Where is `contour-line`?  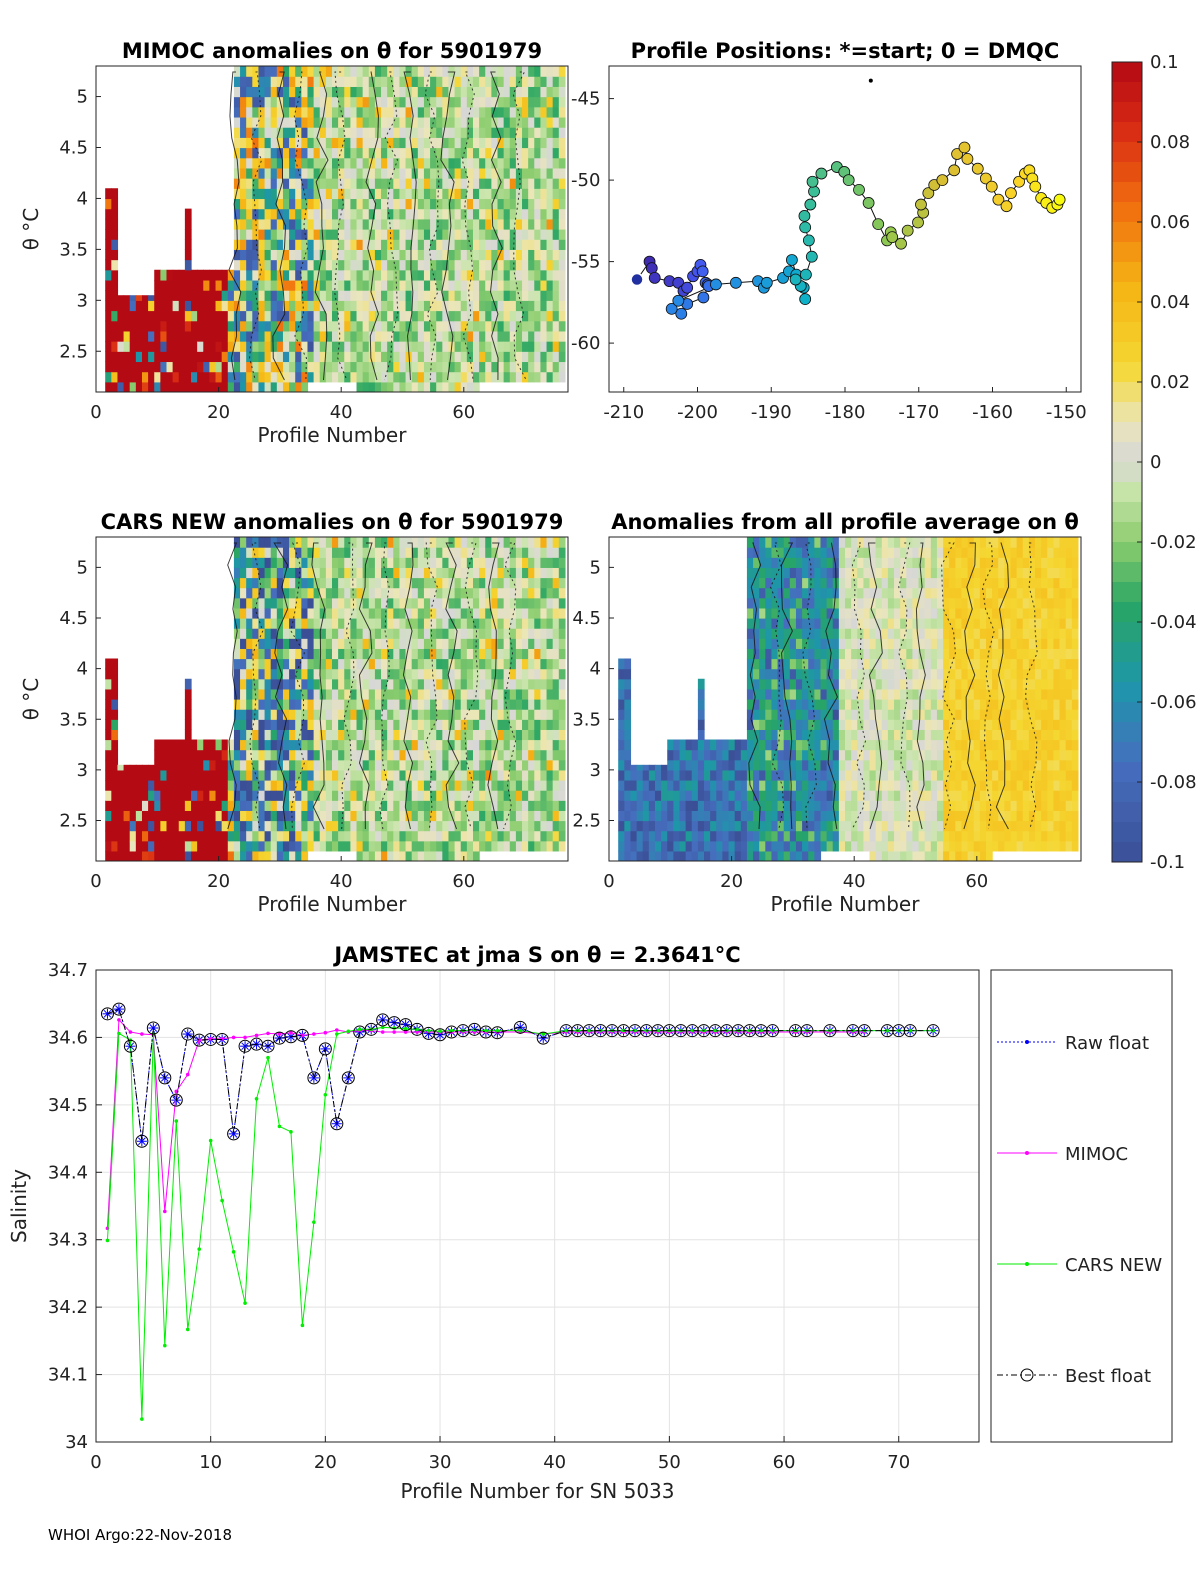
contour-line is located at coordinates (496, 226).